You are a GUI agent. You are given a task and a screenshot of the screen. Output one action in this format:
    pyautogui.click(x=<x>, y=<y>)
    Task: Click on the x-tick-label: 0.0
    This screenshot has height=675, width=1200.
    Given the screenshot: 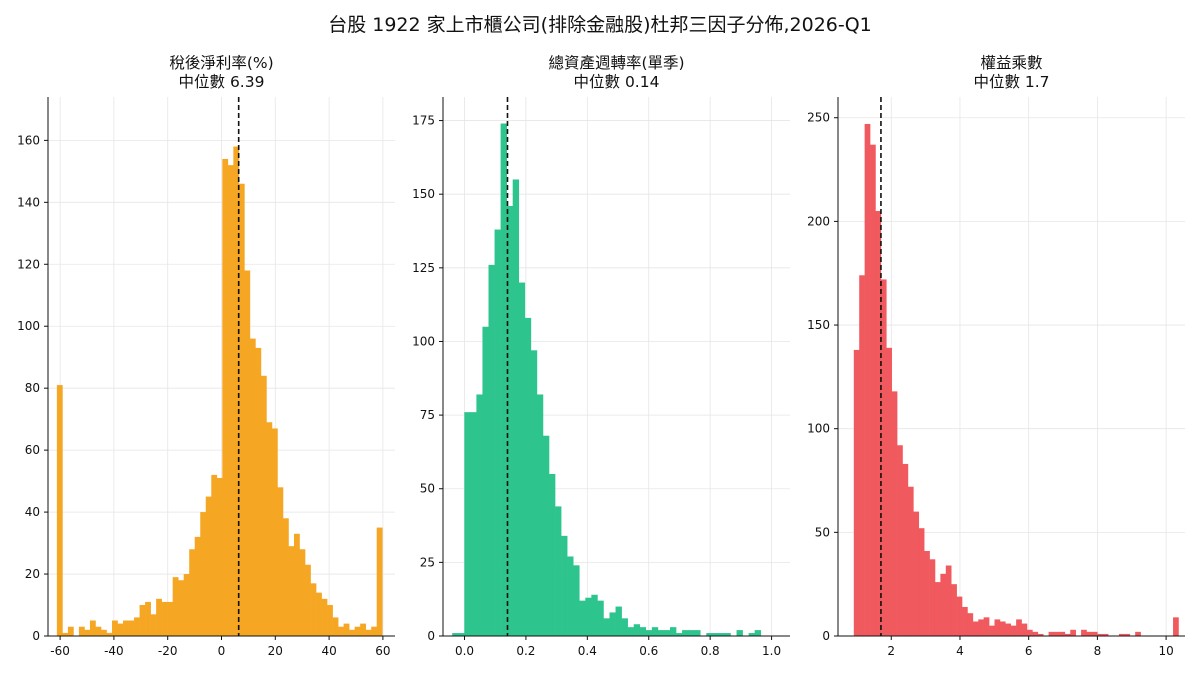 What is the action you would take?
    pyautogui.click(x=464, y=651)
    